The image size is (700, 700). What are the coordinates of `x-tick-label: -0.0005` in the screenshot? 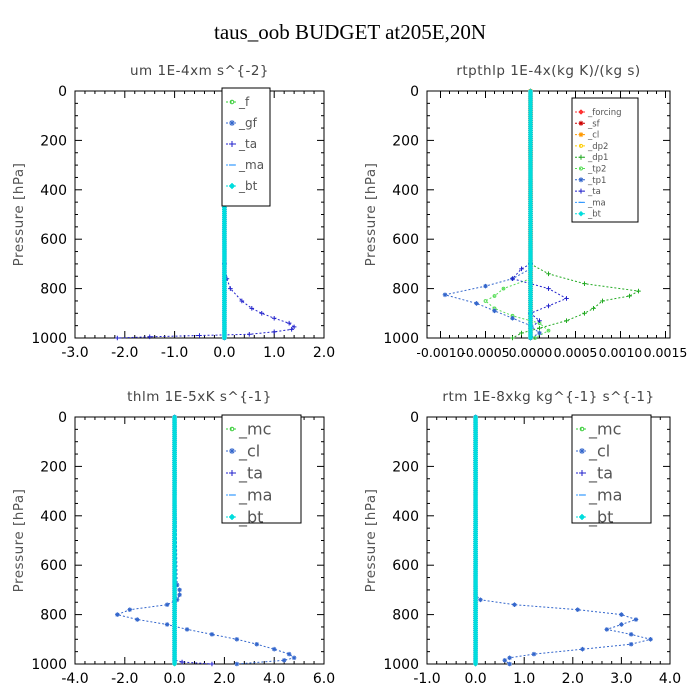 It's located at (485, 352).